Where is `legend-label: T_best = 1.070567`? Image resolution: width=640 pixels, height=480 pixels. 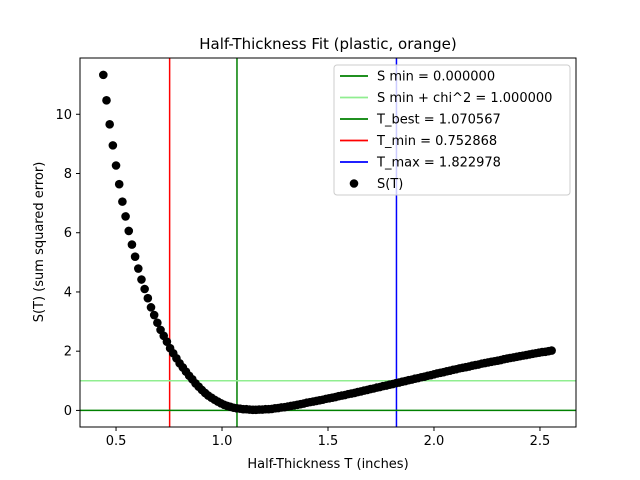
legend-label: T_best = 1.070567 is located at coordinates (438, 120).